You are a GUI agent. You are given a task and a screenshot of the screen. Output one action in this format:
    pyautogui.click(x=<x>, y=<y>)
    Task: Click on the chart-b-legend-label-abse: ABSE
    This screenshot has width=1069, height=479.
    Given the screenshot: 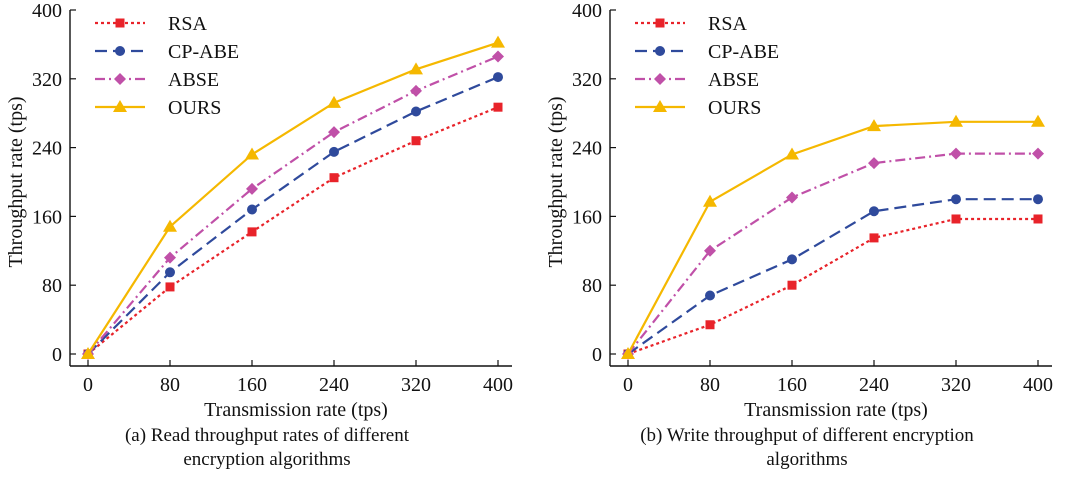 What is the action you would take?
    pyautogui.click(x=733, y=80)
    